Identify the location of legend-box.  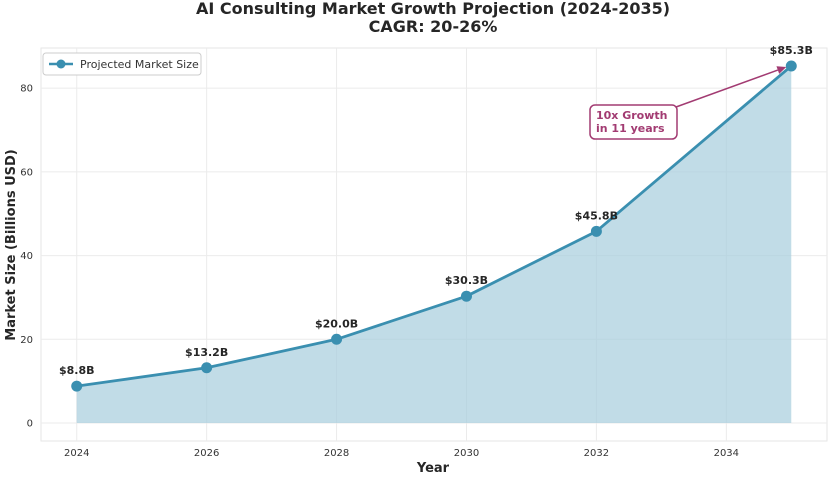
(122, 64).